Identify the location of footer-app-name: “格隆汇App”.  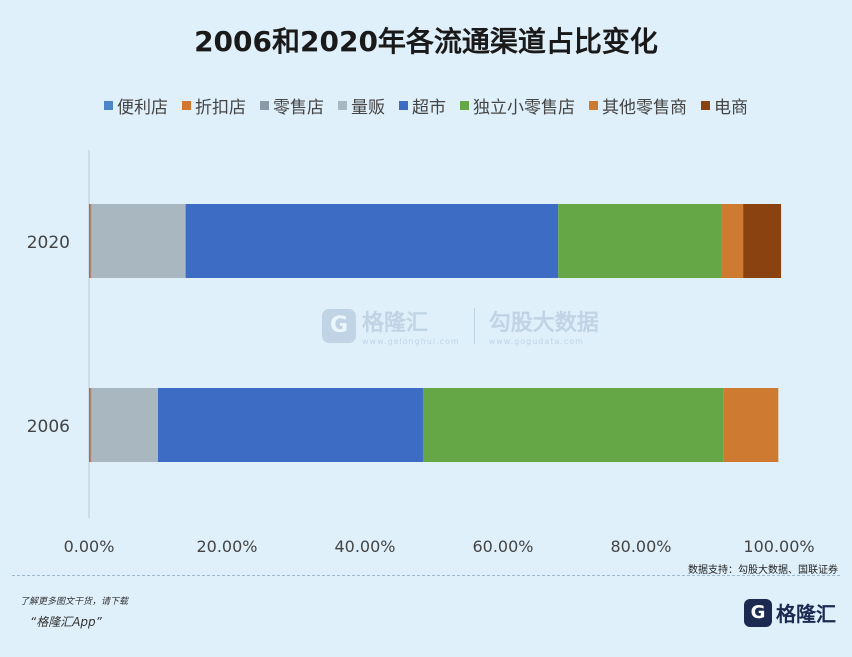
(66, 622).